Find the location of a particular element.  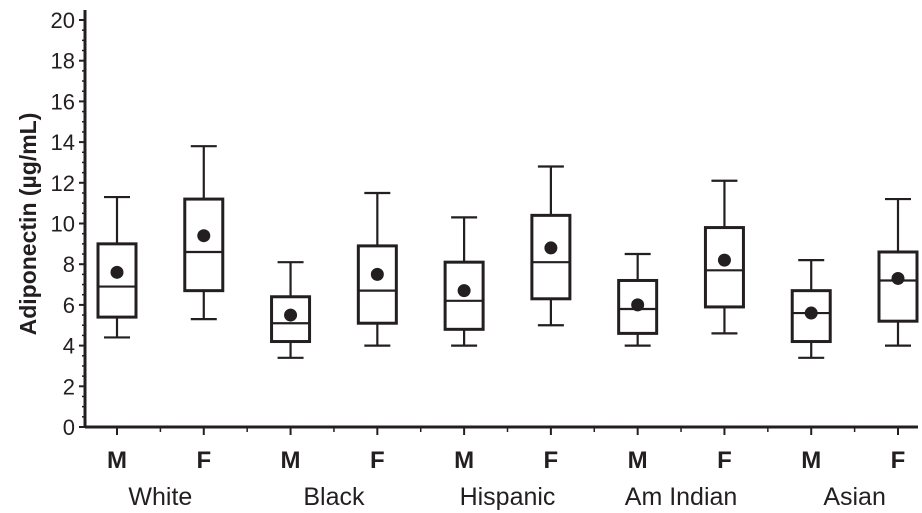

y-tick-label: 8 is located at coordinates (69, 264).